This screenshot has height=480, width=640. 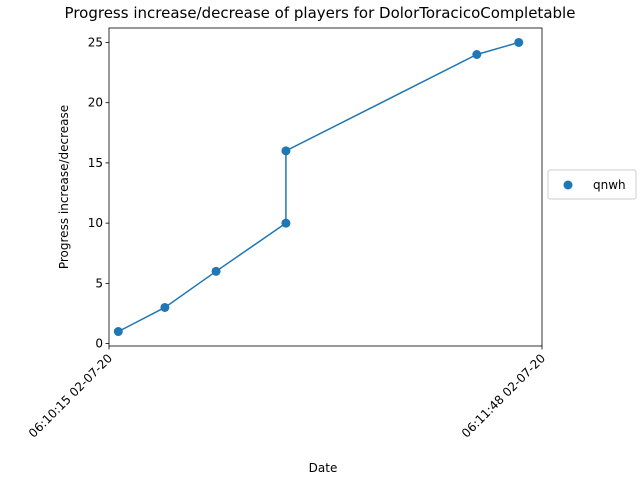 What do you see at coordinates (95, 223) in the screenshot?
I see `y-tick-label: 10` at bounding box center [95, 223].